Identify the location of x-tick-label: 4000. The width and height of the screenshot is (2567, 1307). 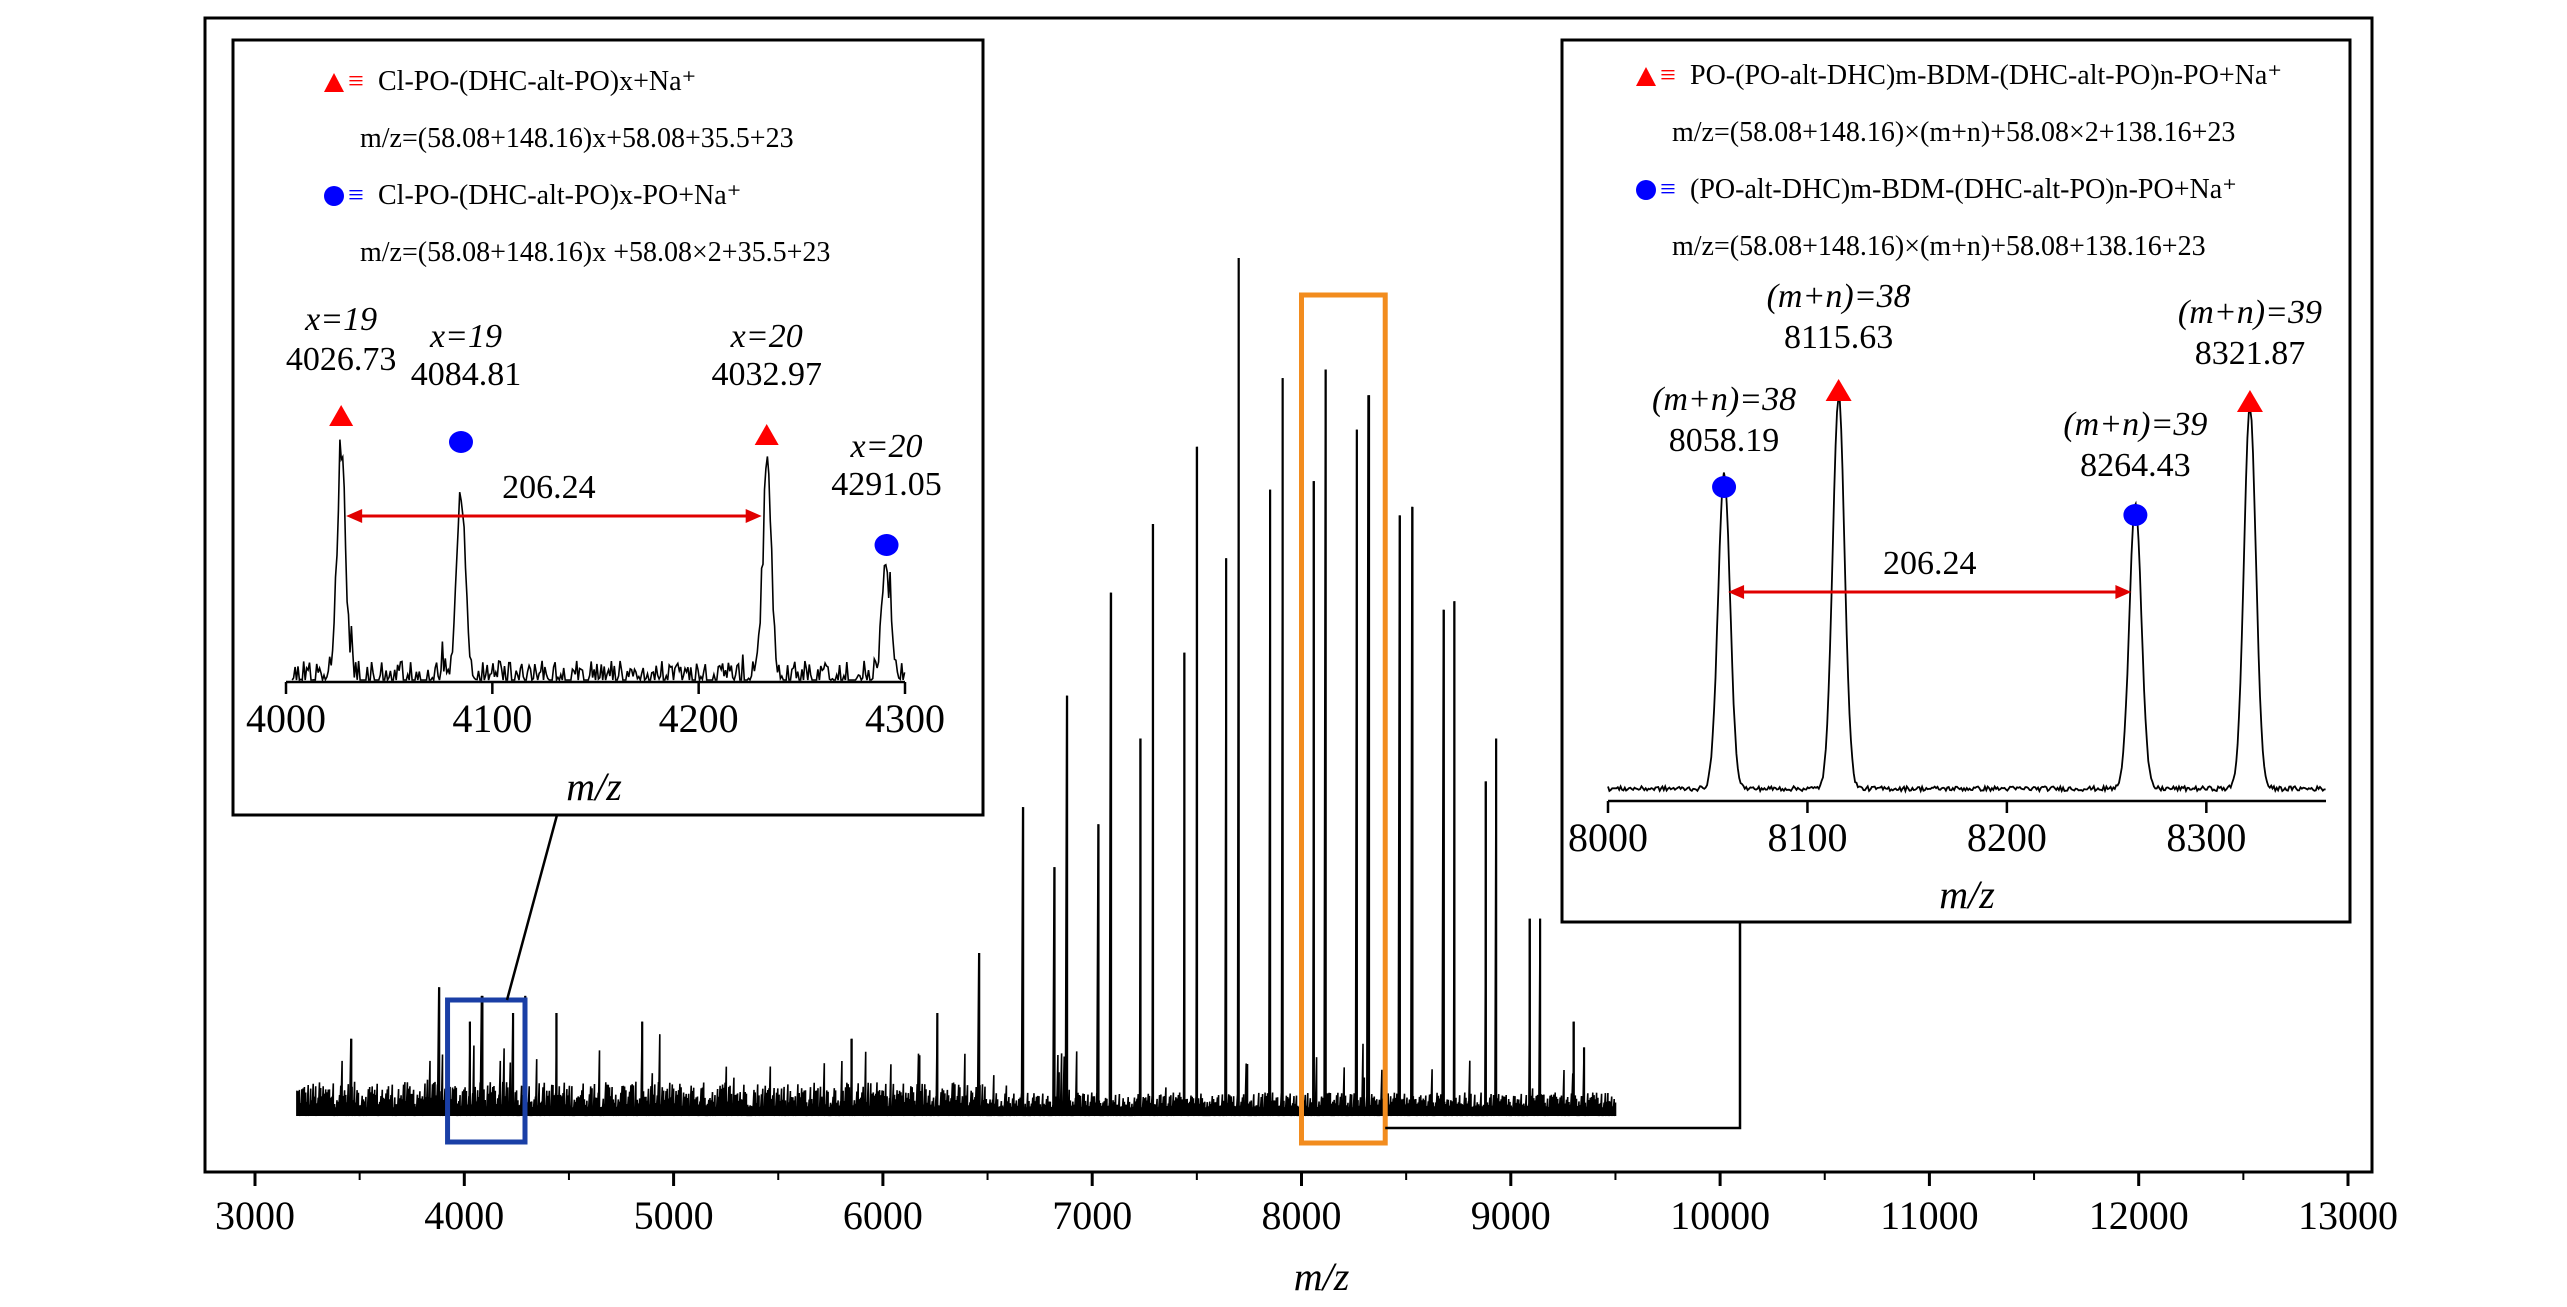
(286, 718).